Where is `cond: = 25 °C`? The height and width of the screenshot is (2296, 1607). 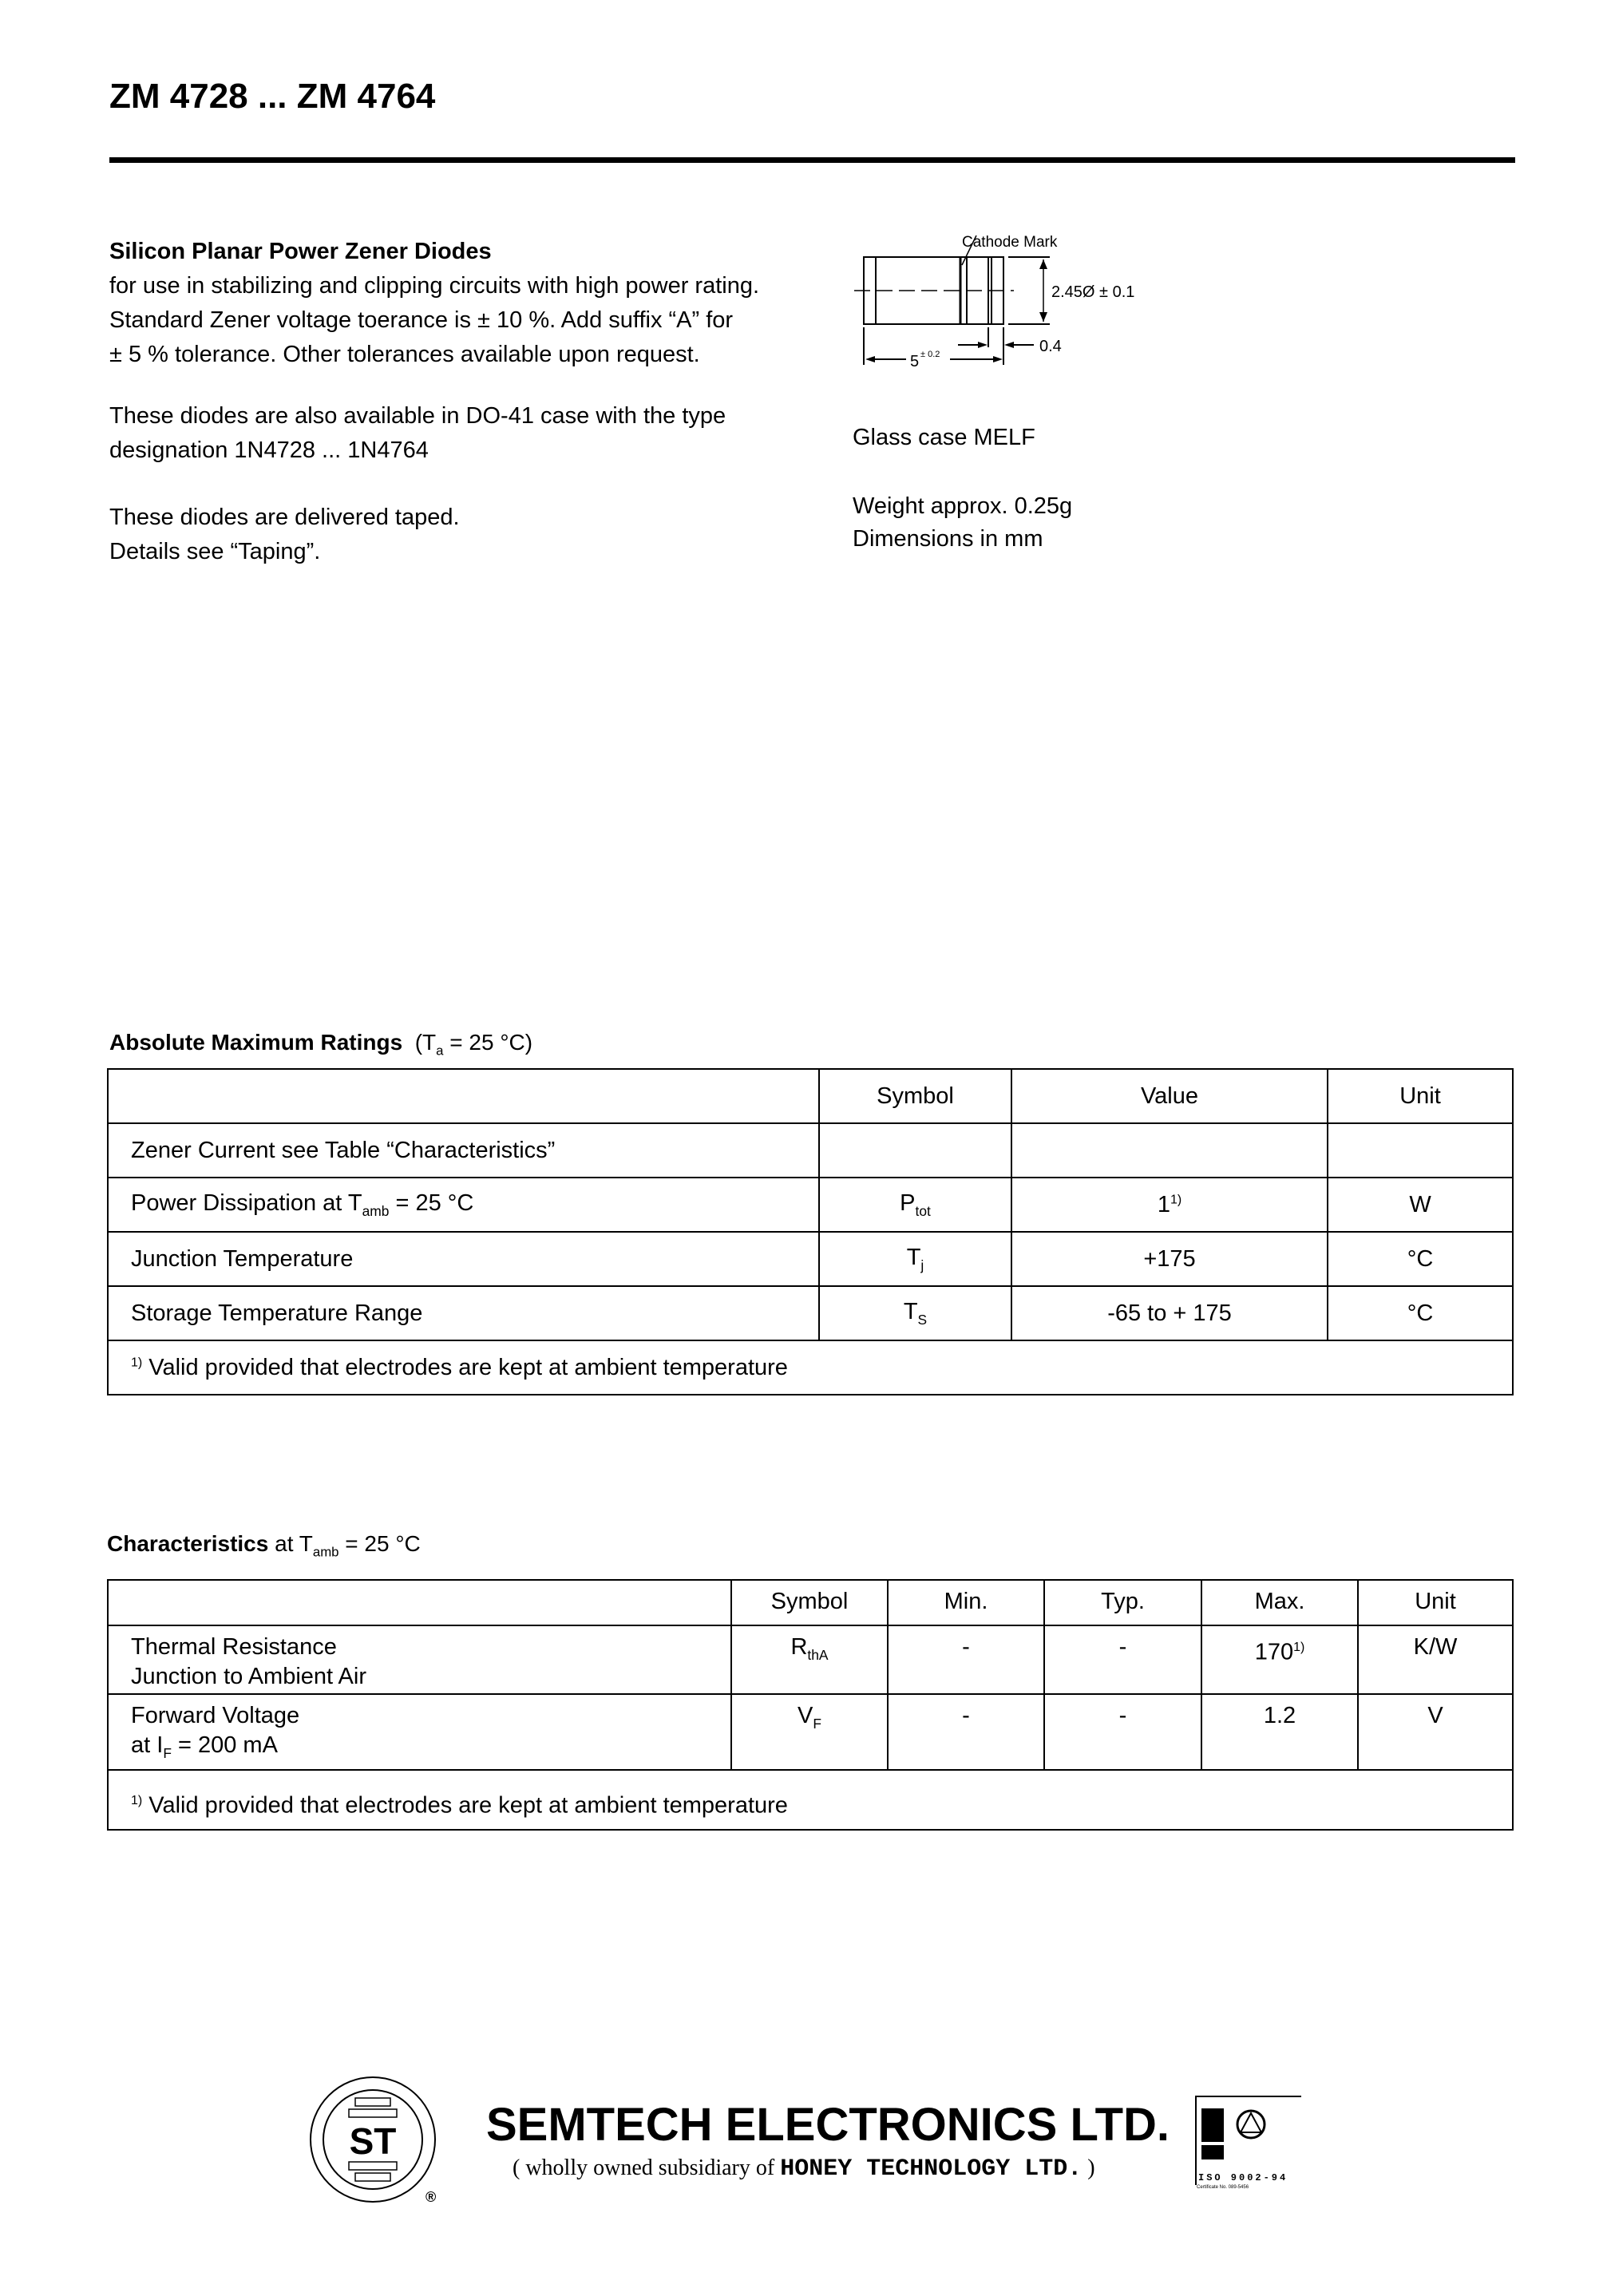
cond: = 25 °C is located at coordinates (379, 1543).